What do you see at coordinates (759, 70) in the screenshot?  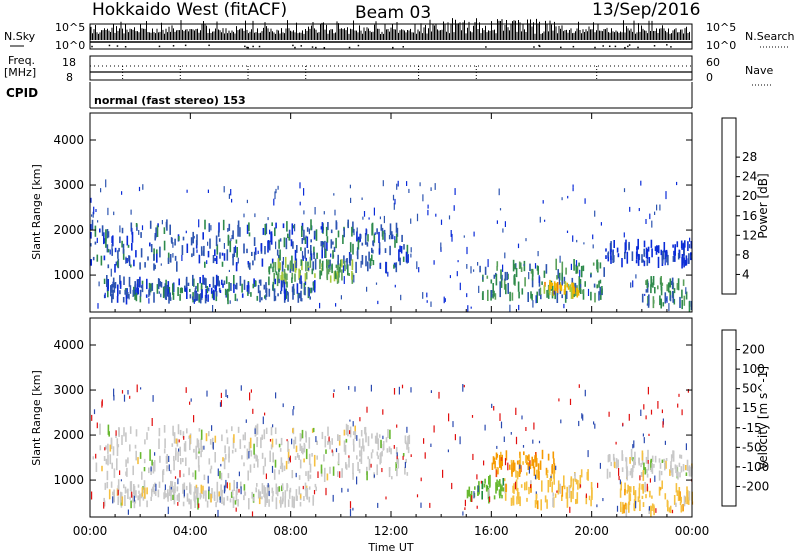 I see `nave-label: Nave` at bounding box center [759, 70].